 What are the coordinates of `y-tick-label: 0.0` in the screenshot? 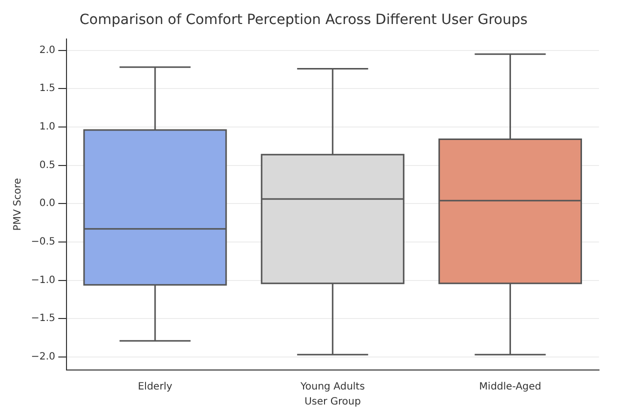 It's located at (47, 204).